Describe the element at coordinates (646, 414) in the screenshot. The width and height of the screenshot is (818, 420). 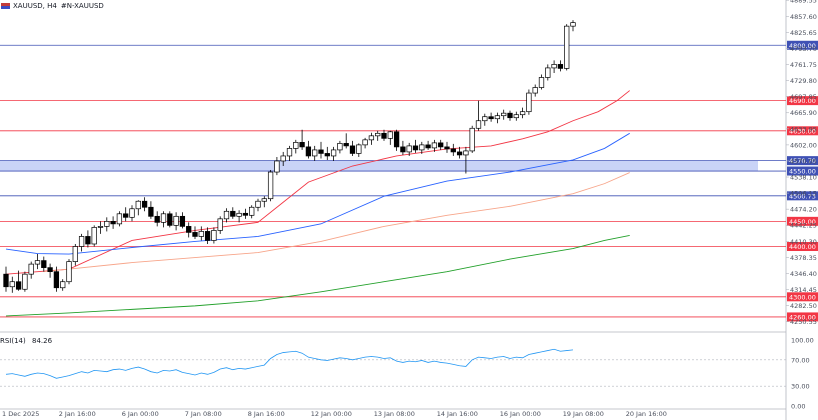
I see `x-tick-label-10: 20 Jan 16:00` at that location.